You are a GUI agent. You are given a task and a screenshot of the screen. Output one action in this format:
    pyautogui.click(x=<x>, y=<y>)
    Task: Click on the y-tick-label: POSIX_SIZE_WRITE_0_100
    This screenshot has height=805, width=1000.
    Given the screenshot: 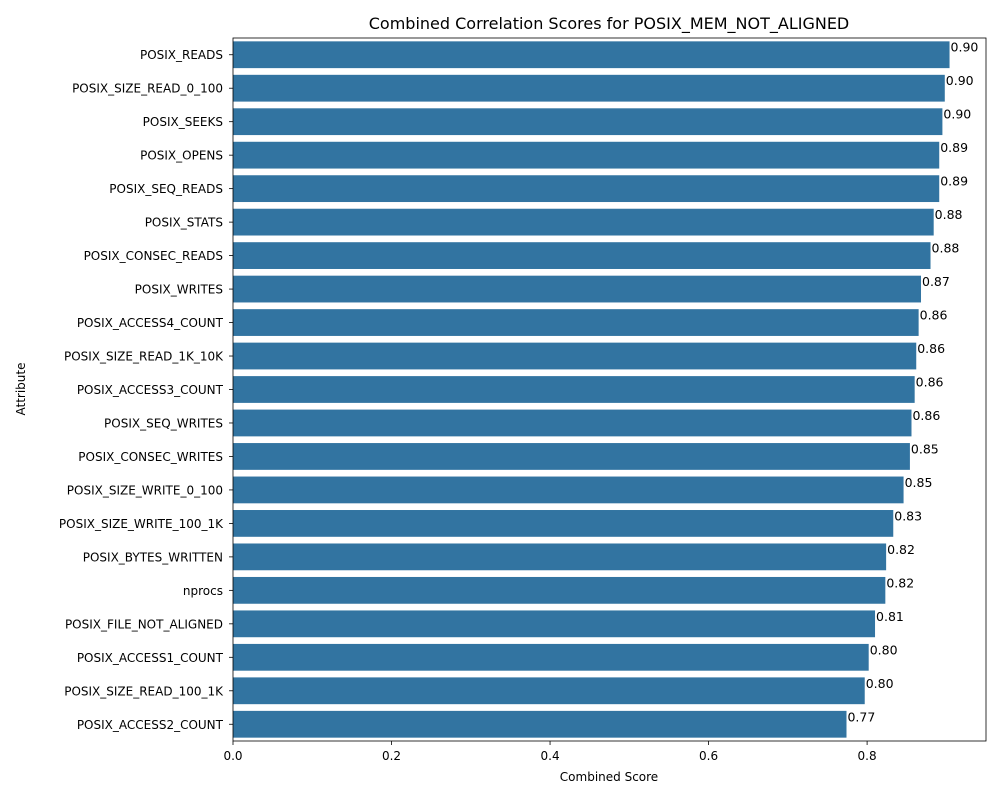 What is the action you would take?
    pyautogui.click(x=145, y=490)
    